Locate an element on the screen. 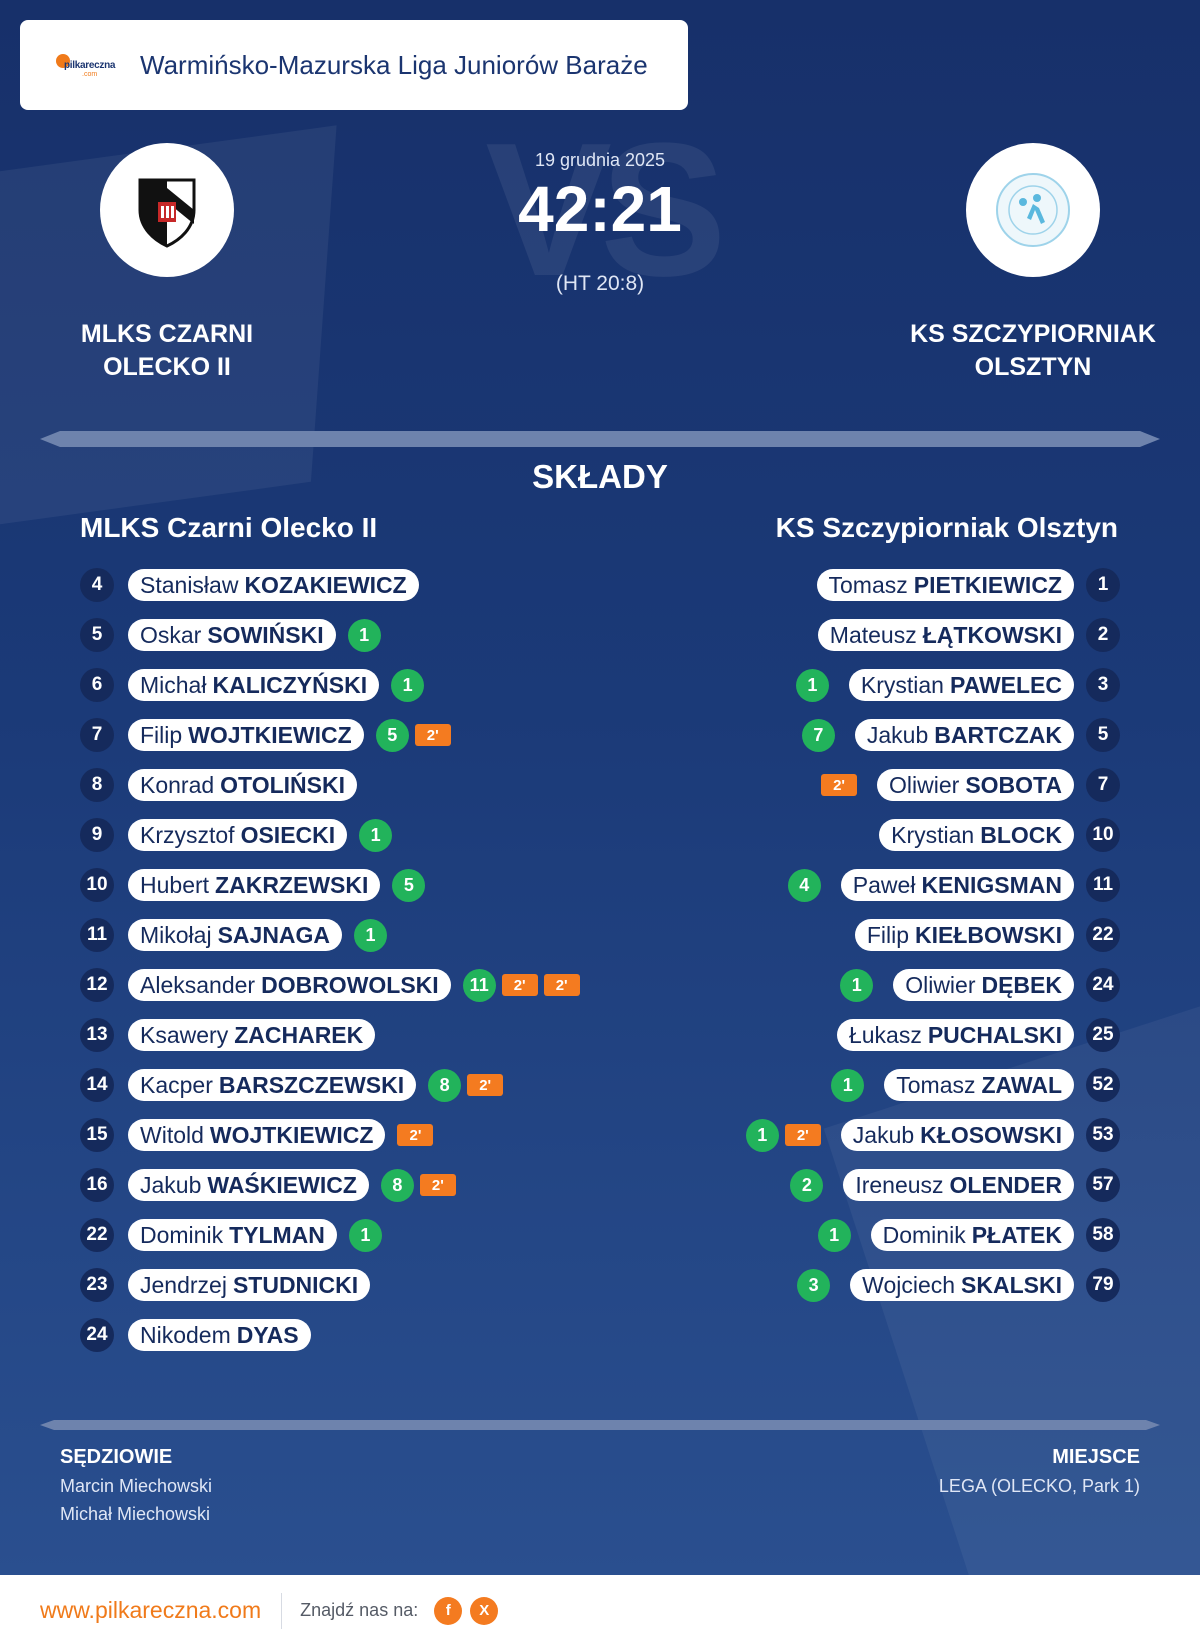  player-name: Wojciech SKALSKI is located at coordinates (962, 1285).